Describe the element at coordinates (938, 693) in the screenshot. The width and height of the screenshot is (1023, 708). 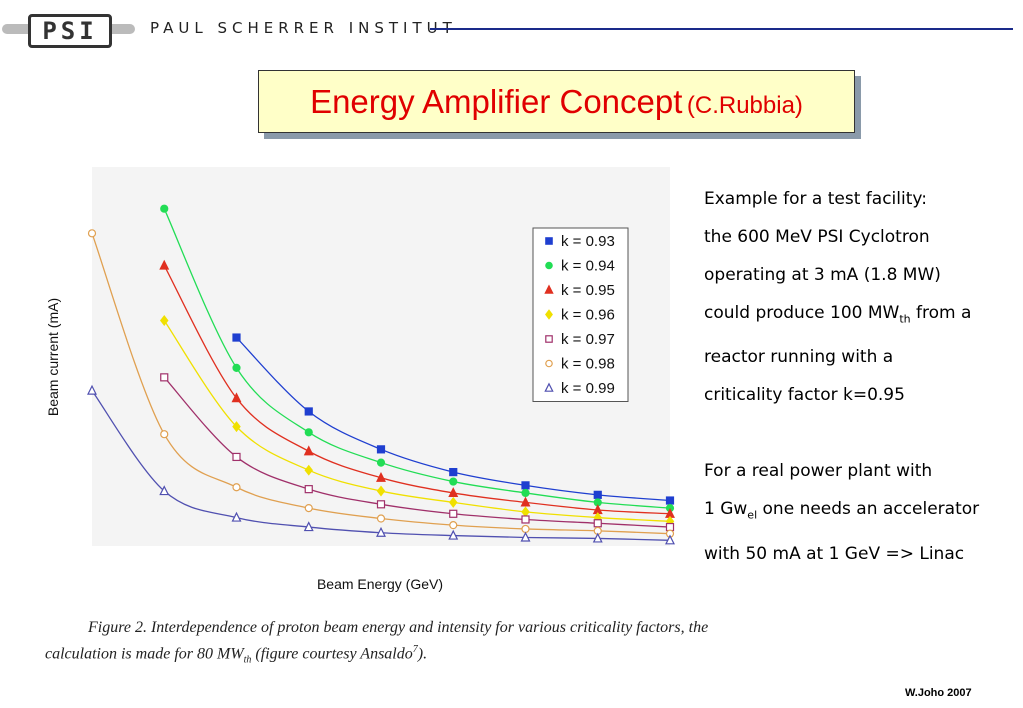
I see `footer: W.Joho 2007` at that location.